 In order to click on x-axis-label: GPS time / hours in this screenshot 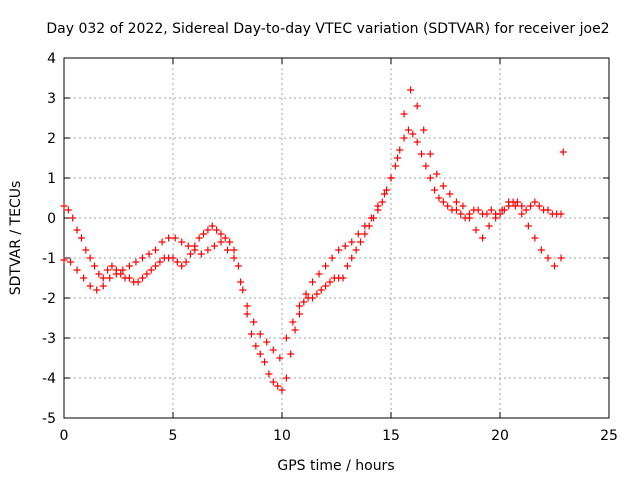, I will do `click(335, 466)`.